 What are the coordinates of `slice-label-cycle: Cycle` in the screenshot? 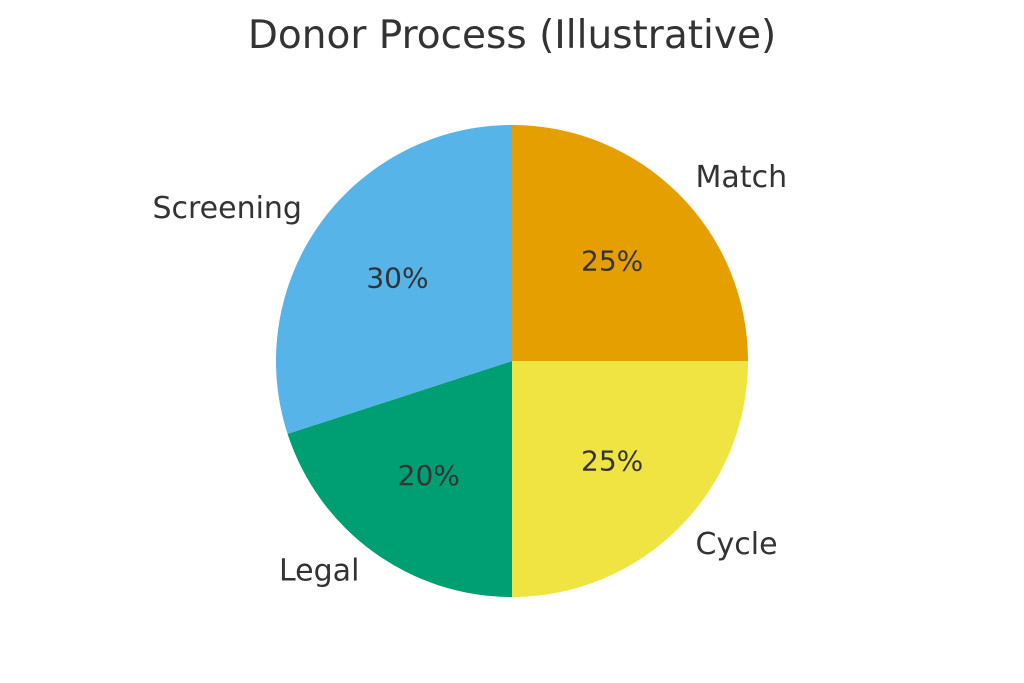 It's located at (737, 544).